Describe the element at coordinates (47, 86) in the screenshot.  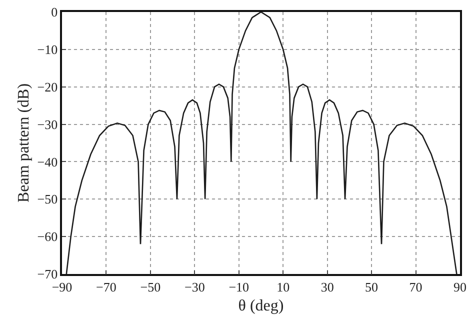
I see `y-tick-label: −20` at that location.